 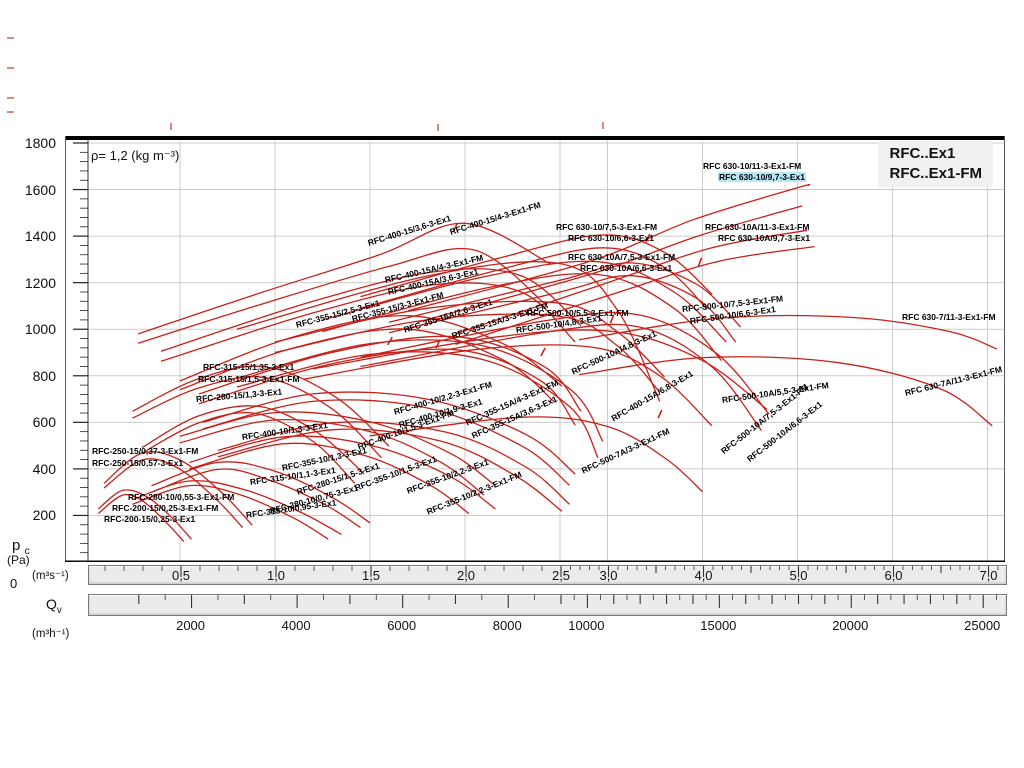 I want to click on m3s-tick-label: 3,0, so click(x=608, y=575).